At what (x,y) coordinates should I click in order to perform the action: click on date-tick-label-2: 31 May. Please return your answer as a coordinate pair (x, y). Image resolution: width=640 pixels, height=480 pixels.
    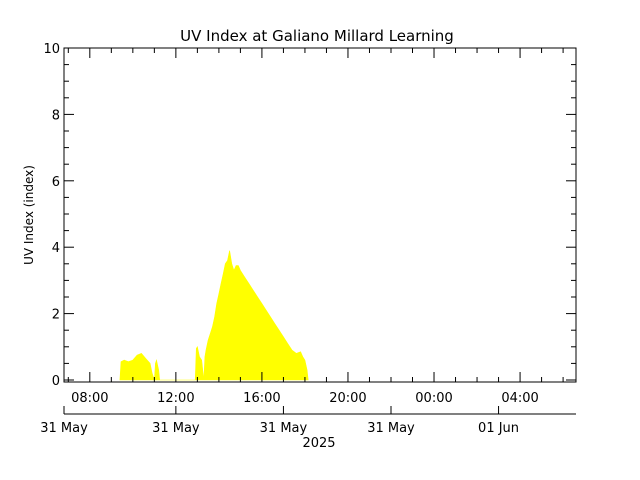
    Looking at the image, I should click on (284, 428).